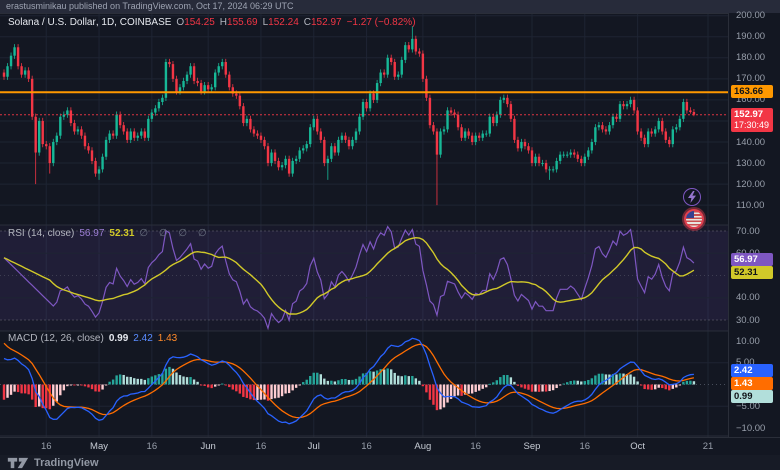 The image size is (780, 470). Describe the element at coordinates (752, 397) in the screenshot. I see `macd-hist-axis-label: 0.99` at that location.